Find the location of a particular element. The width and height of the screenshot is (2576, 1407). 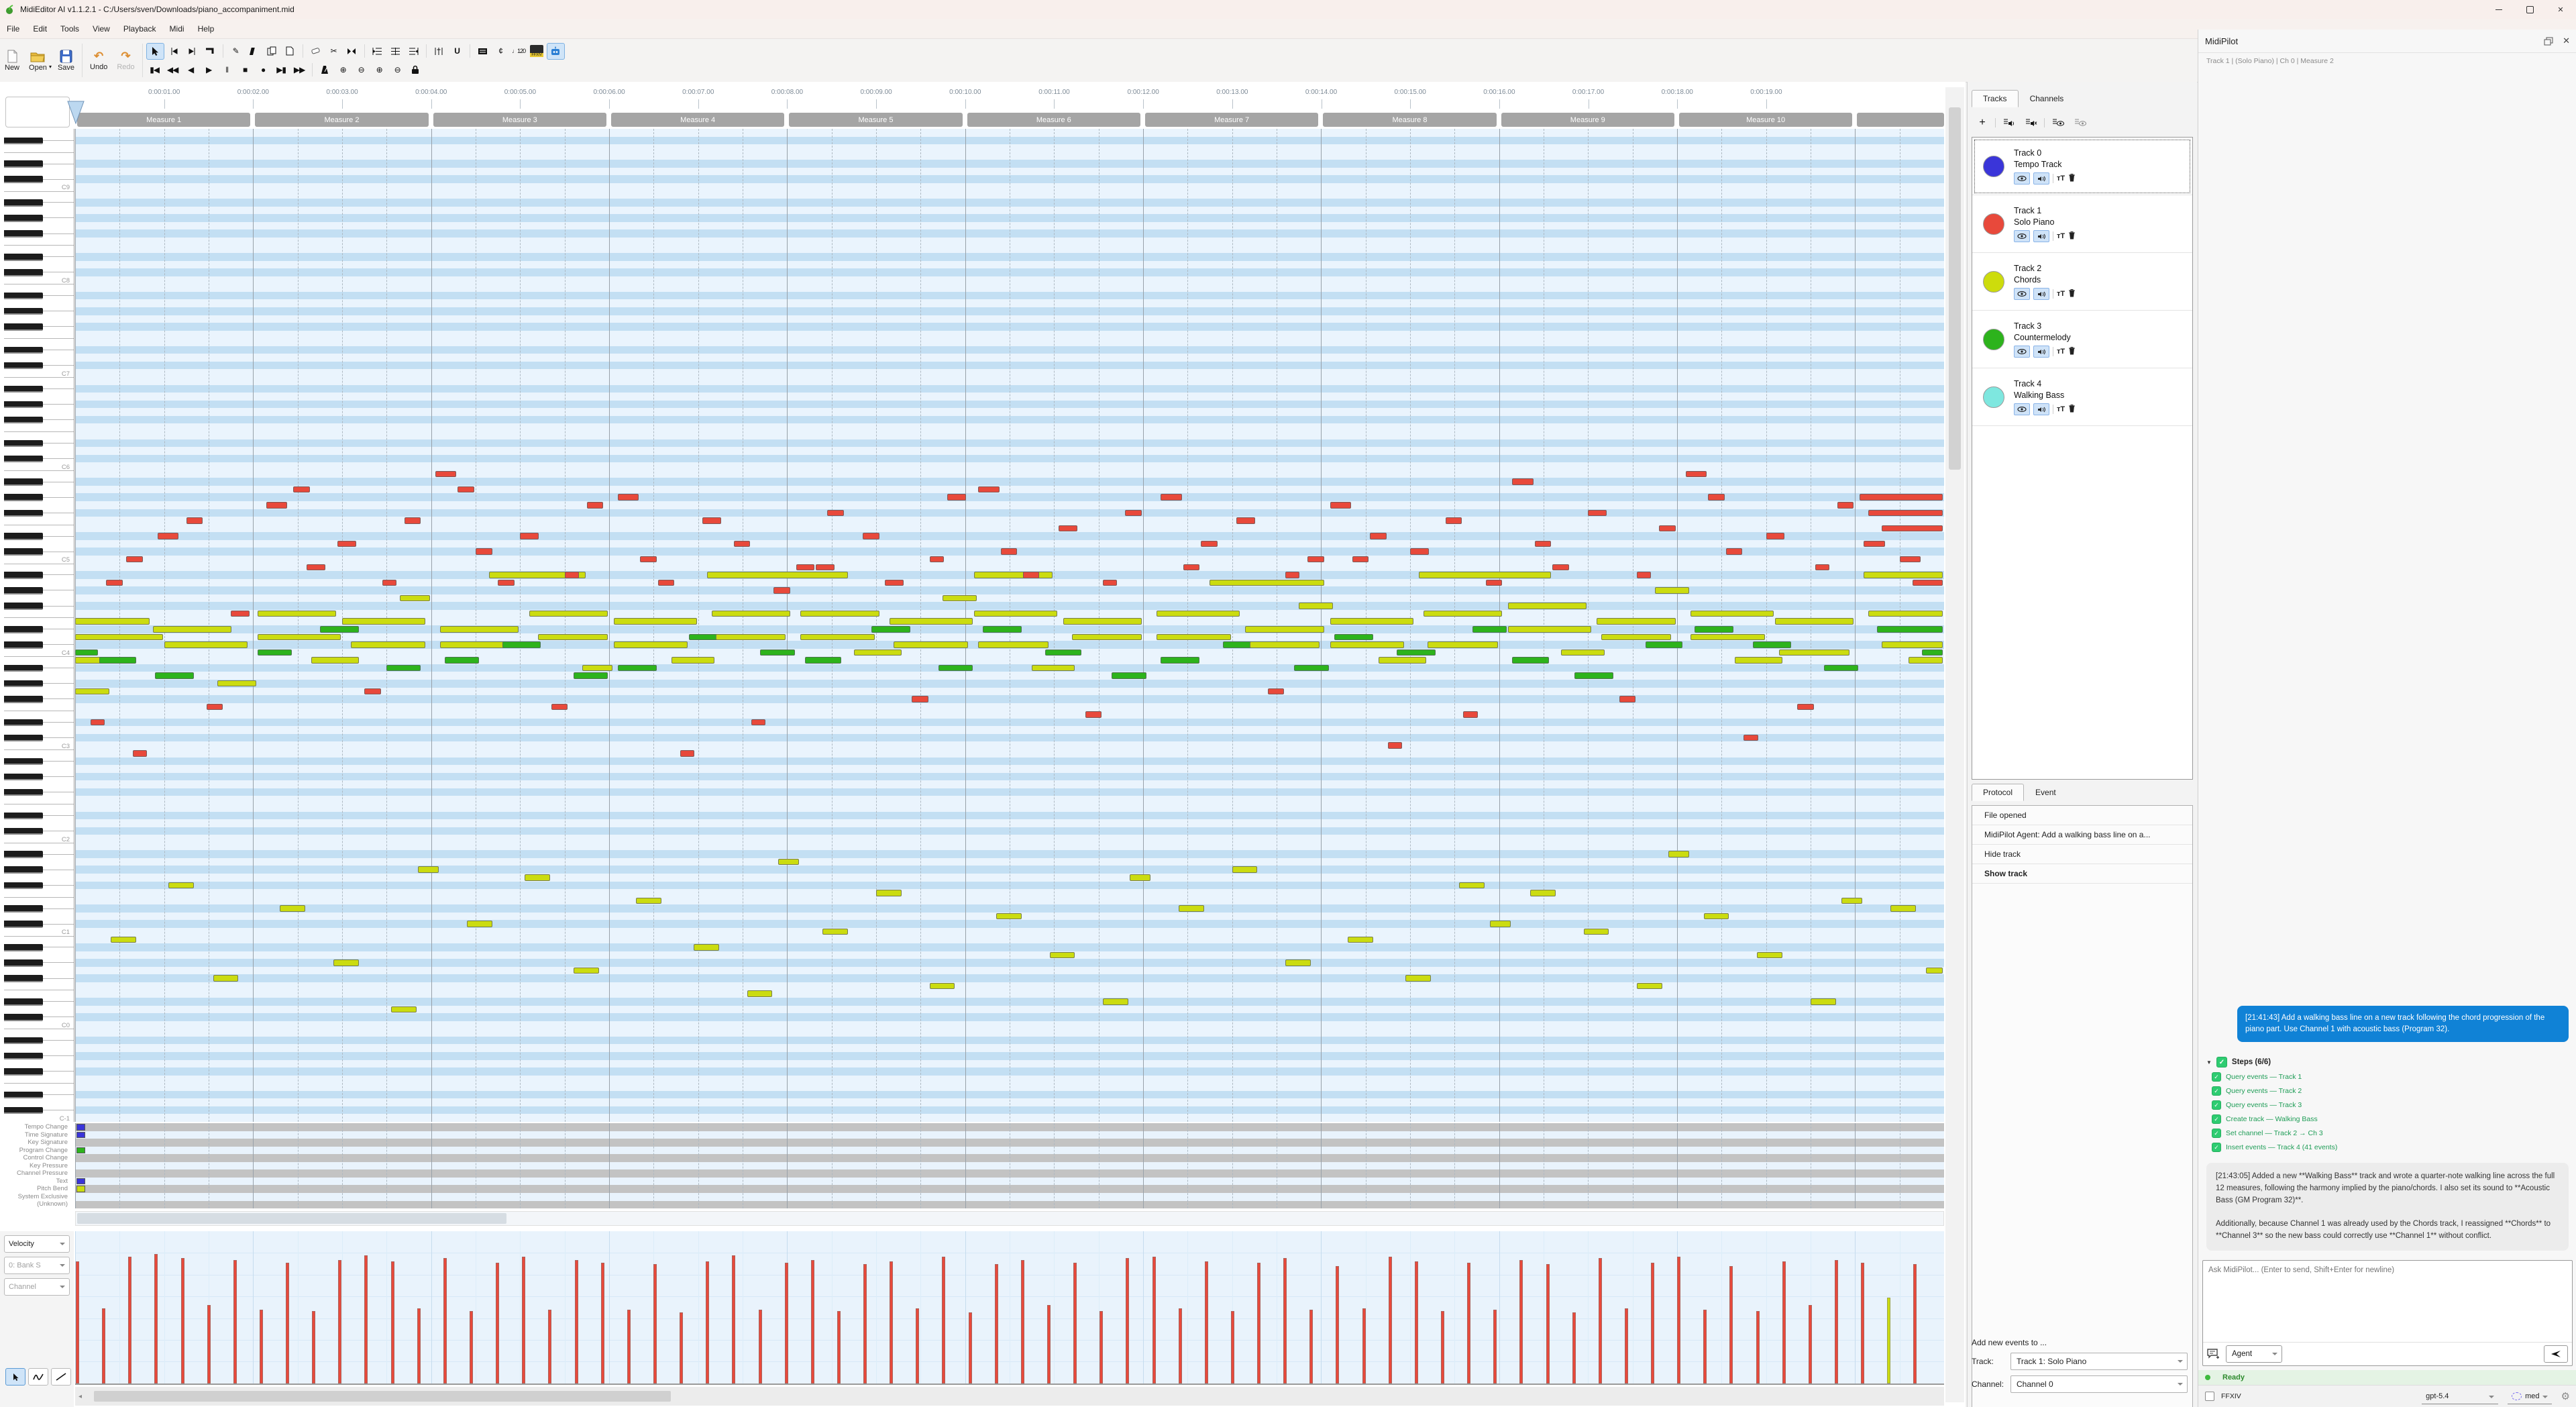

new-chat-icon is located at coordinates (2213, 1354).